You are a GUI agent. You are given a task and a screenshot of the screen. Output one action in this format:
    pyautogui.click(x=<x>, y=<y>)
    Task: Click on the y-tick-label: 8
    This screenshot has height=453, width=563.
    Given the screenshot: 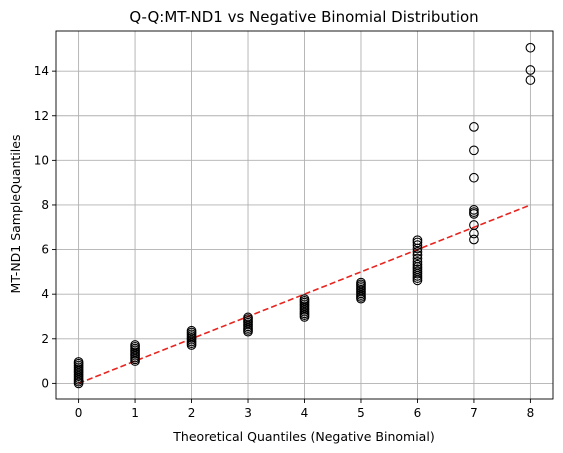 What is the action you would take?
    pyautogui.click(x=45, y=205)
    